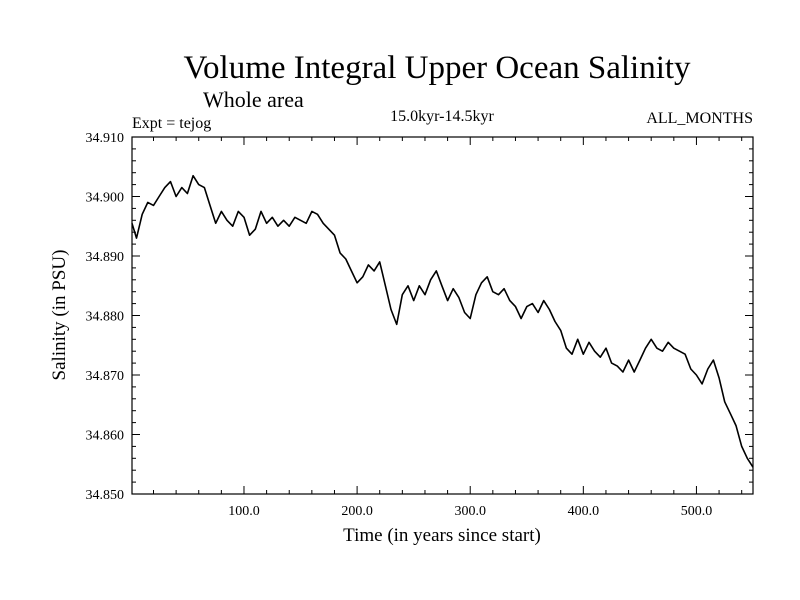  I want to click on chart-subtitle: Whole area, so click(253, 99).